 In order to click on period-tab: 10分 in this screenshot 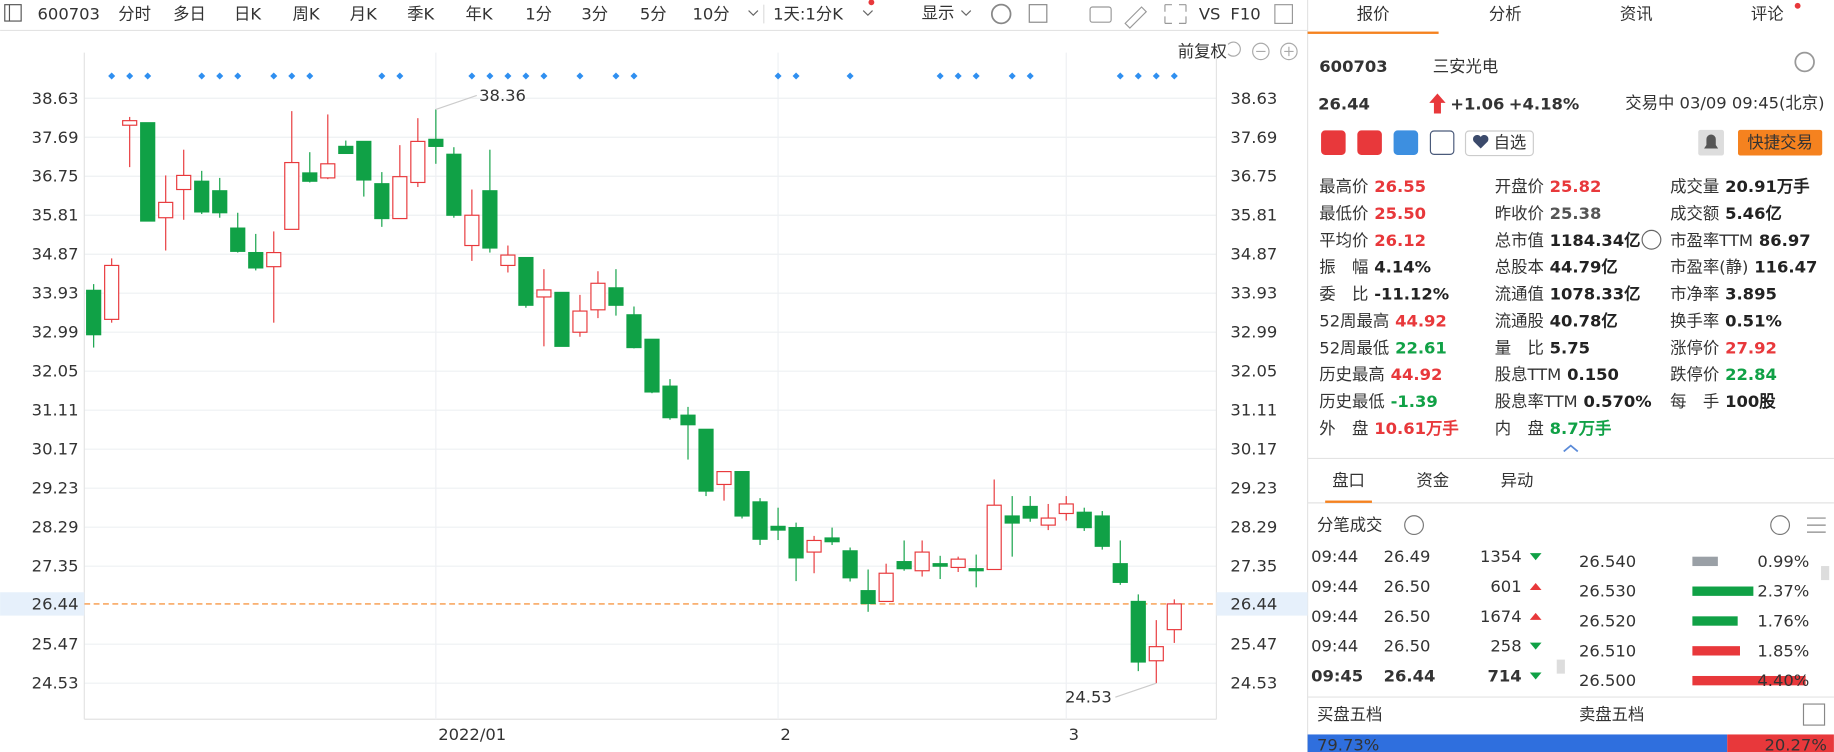, I will do `click(710, 14)`.